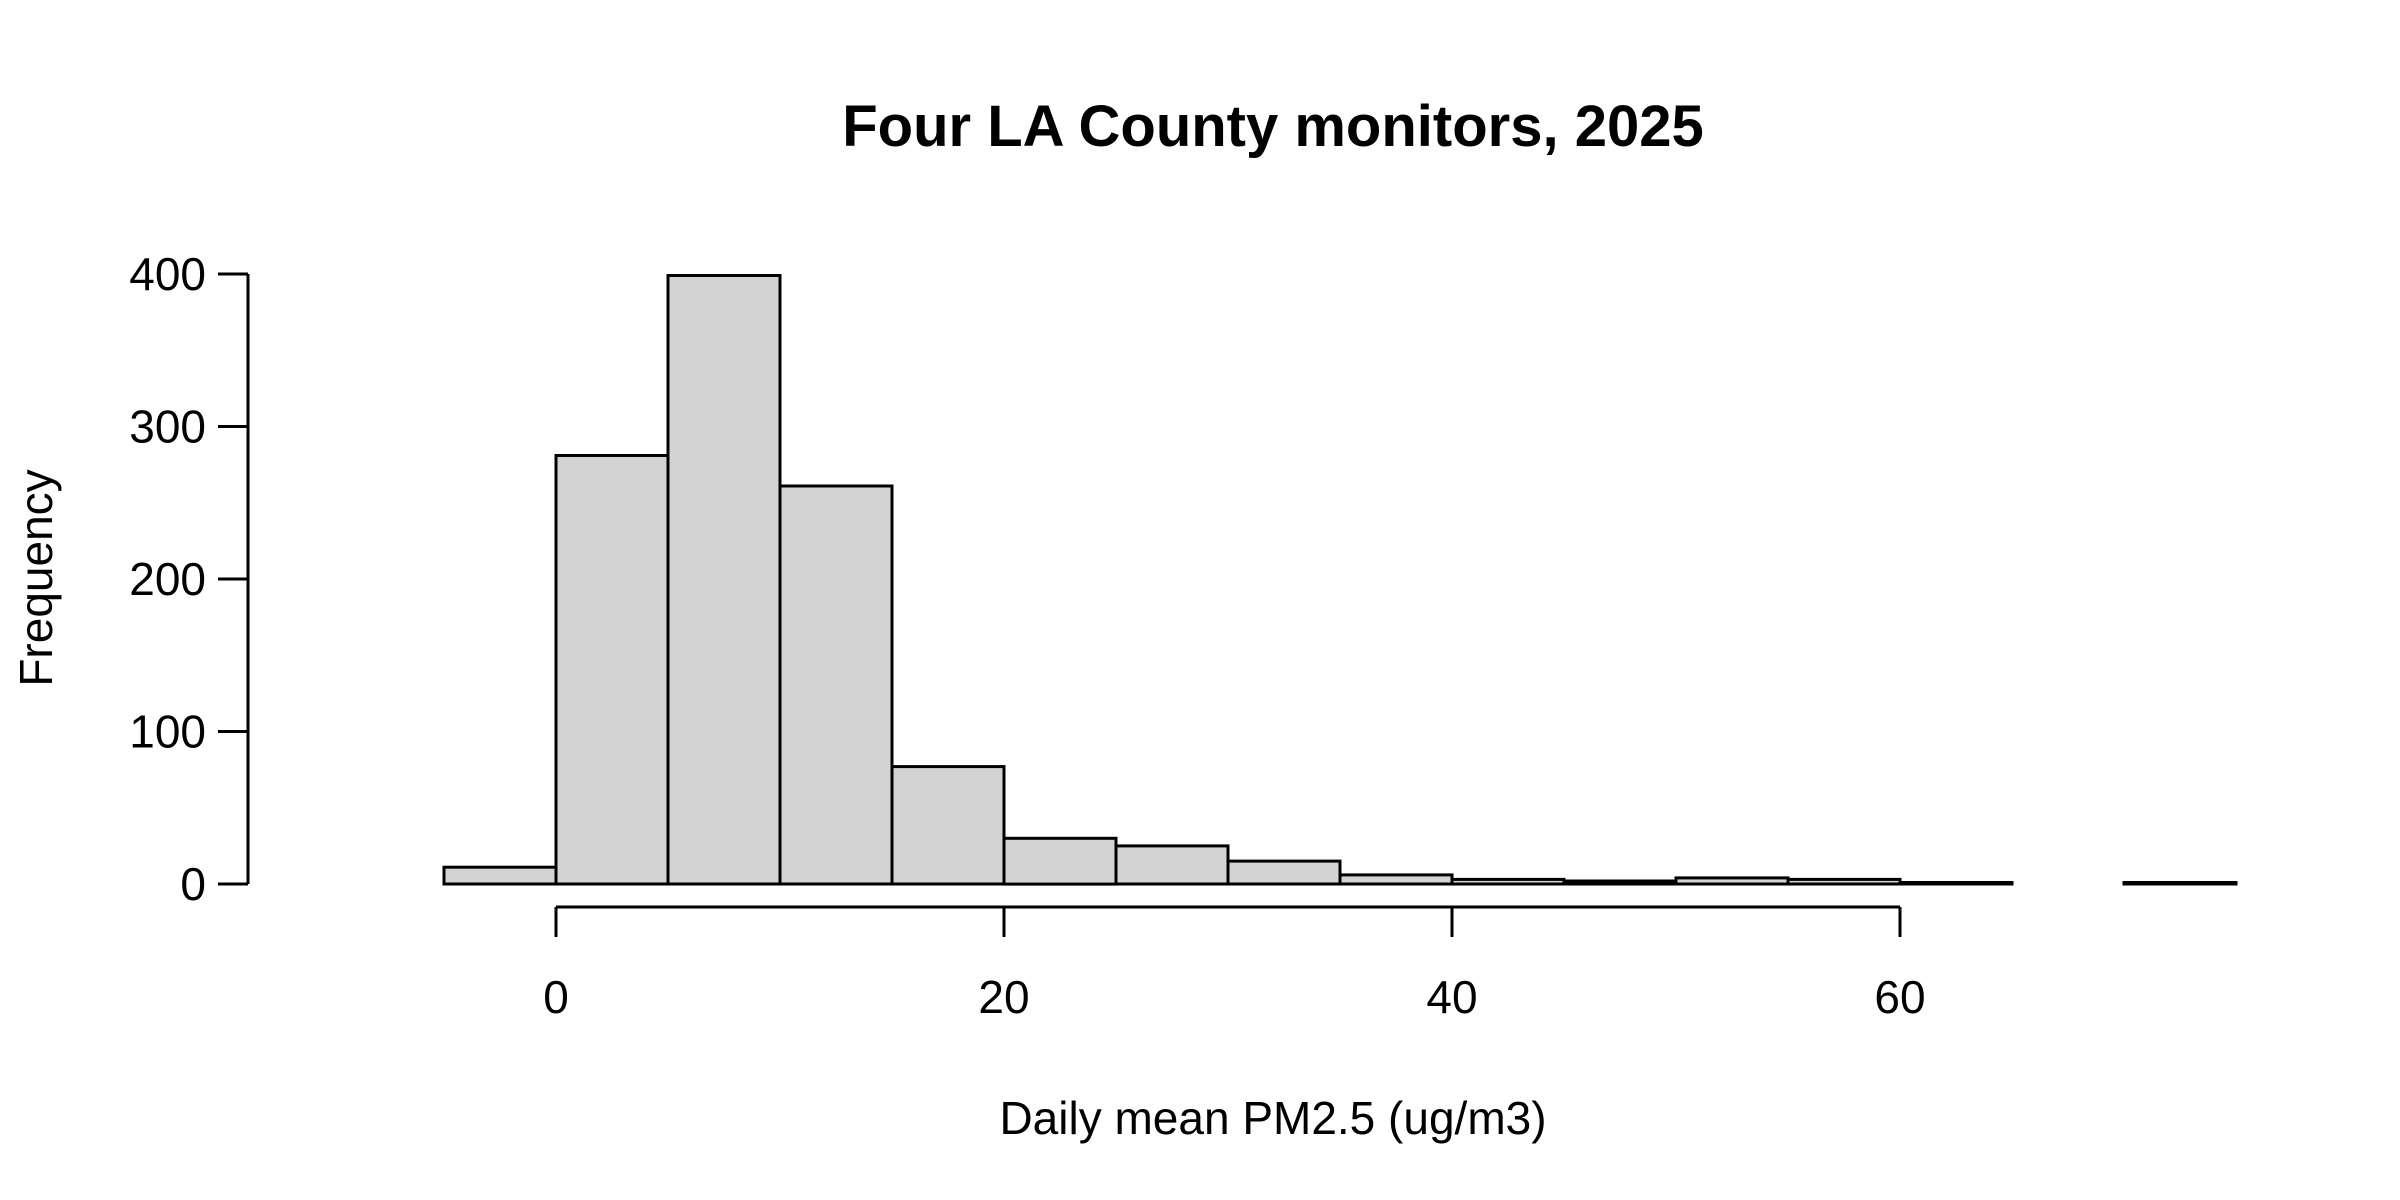 The height and width of the screenshot is (1200, 2400). I want to click on x-axis-label: Daily mean PM2.5 (ug/m3), so click(1272, 1118).